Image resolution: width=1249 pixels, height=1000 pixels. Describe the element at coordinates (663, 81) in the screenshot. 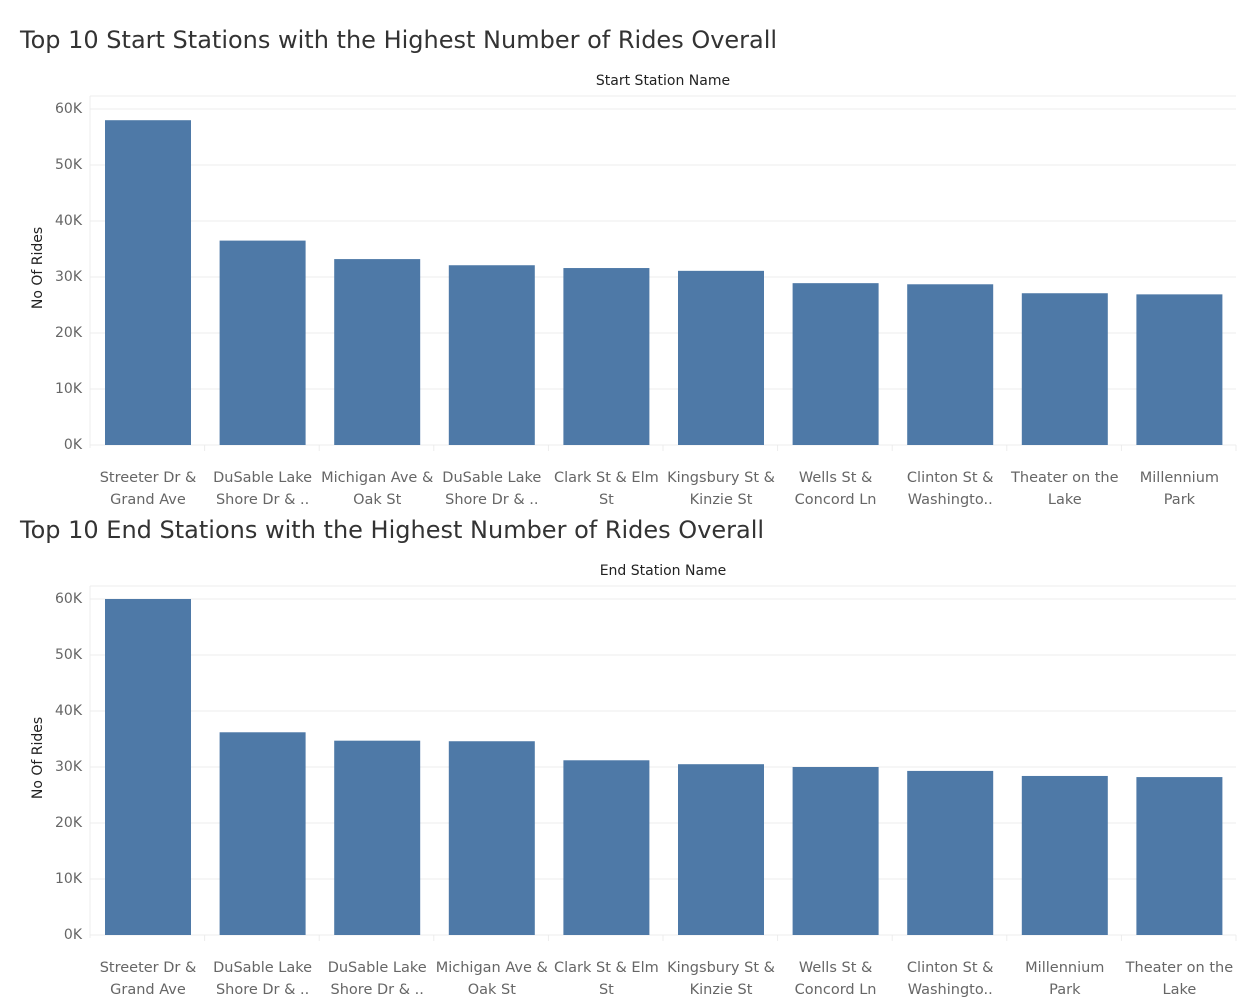

I see `x-axis-title: Start Station Name` at that location.